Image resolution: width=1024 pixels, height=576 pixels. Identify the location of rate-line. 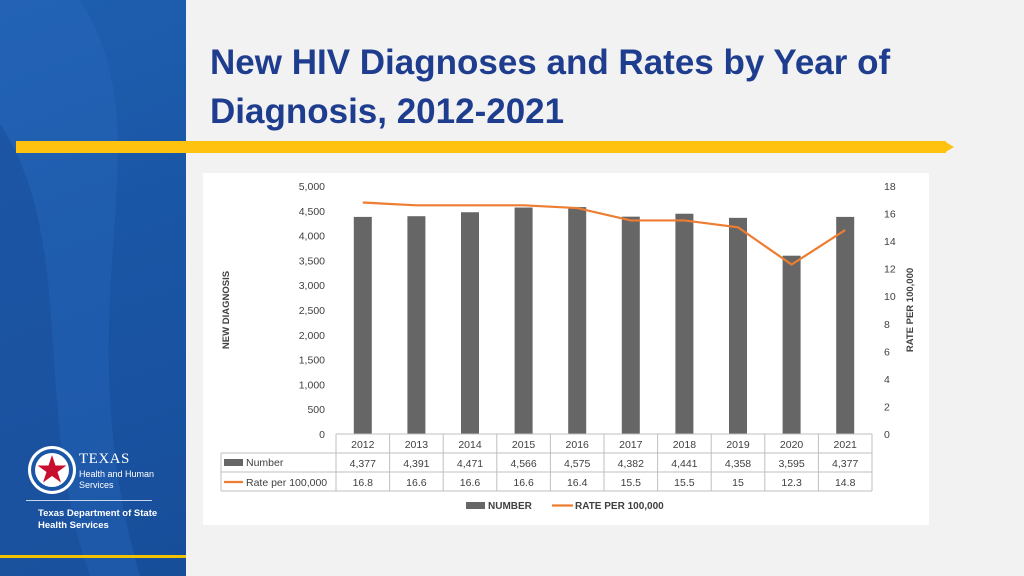
(604, 233).